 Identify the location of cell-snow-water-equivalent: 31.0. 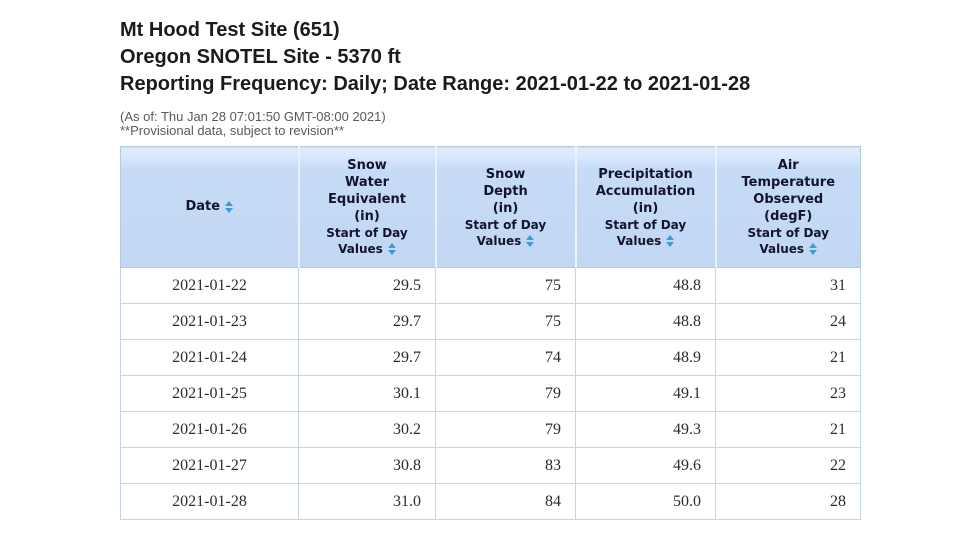
(367, 501).